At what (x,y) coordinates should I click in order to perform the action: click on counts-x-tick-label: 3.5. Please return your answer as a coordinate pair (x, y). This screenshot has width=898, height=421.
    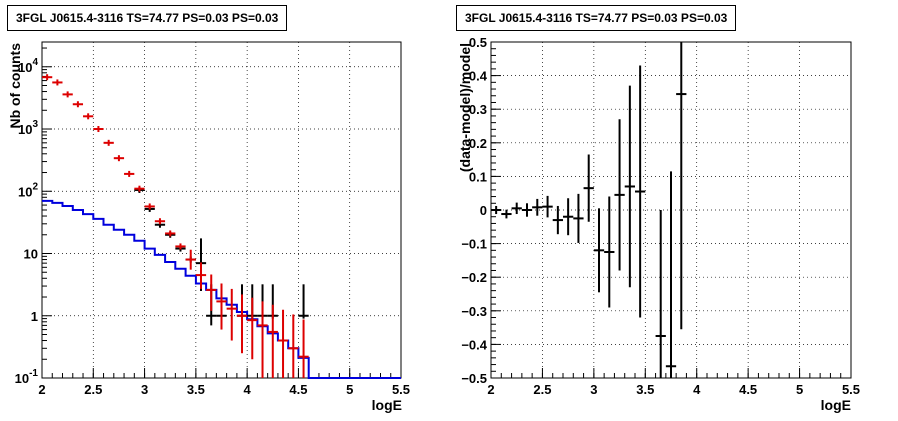
    Looking at the image, I should click on (196, 389).